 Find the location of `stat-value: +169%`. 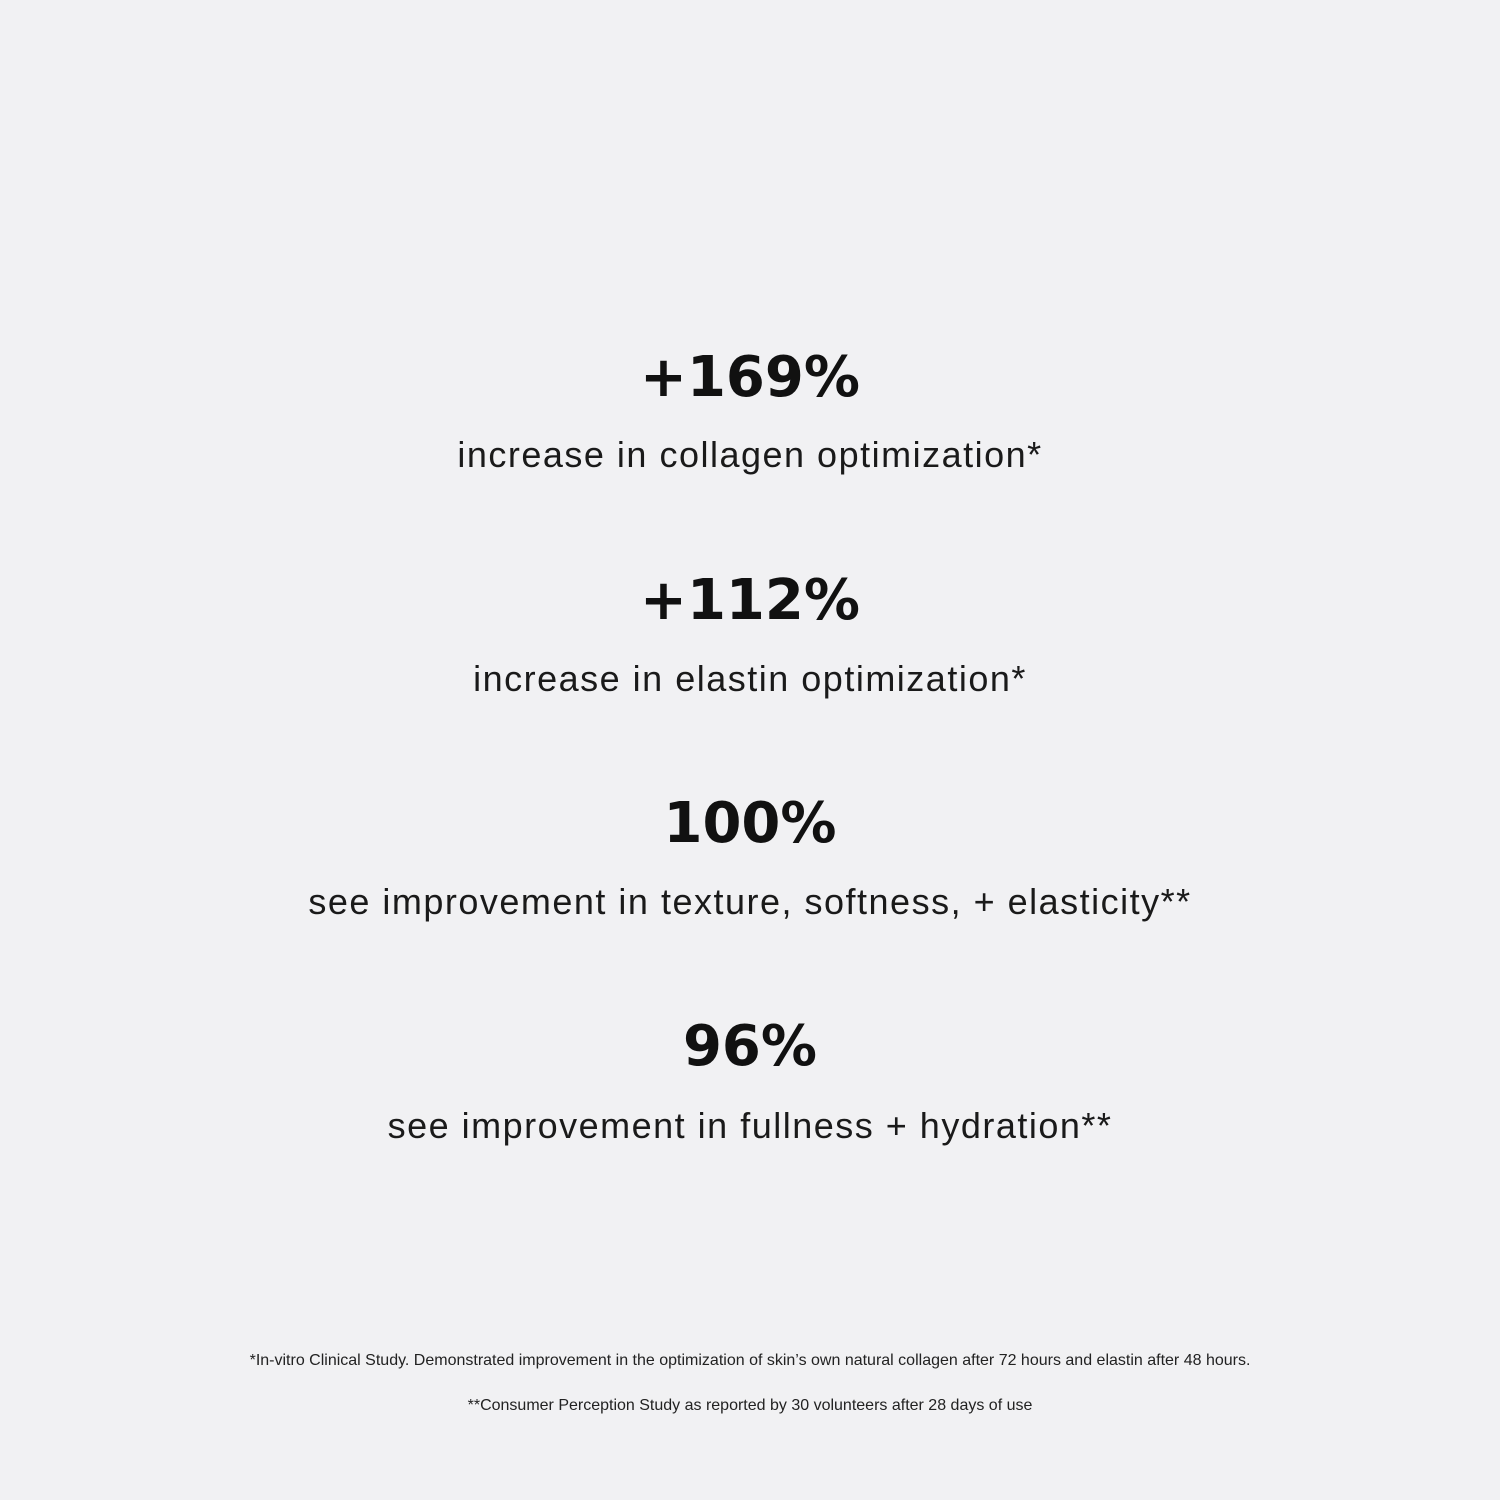

stat-value: +169% is located at coordinates (750, 377).